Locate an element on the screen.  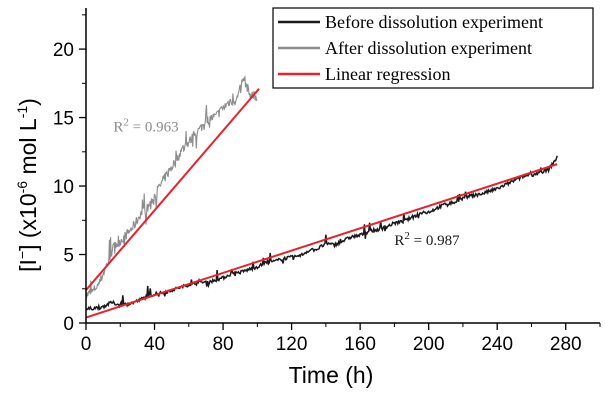
legend-label-after: After dissolution experiment is located at coordinates (428, 48).